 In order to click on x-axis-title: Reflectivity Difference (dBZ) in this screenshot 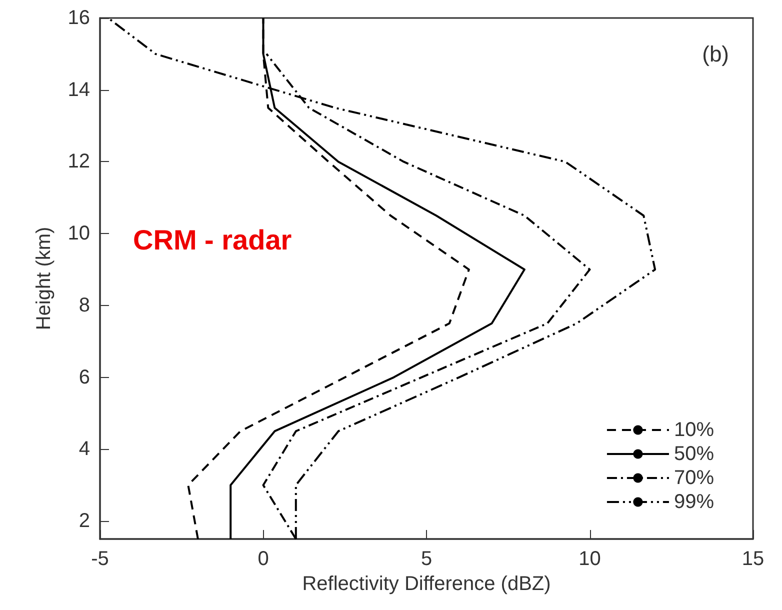, I will do `click(426, 583)`.